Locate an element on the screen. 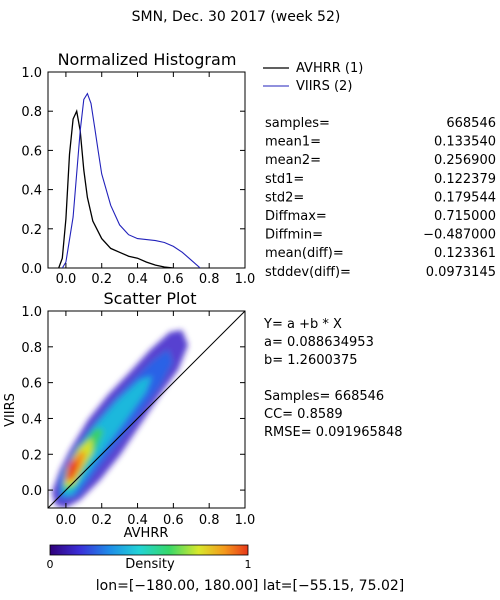 This screenshot has width=500, height=600. stat-value: 668546 is located at coordinates (471, 123).